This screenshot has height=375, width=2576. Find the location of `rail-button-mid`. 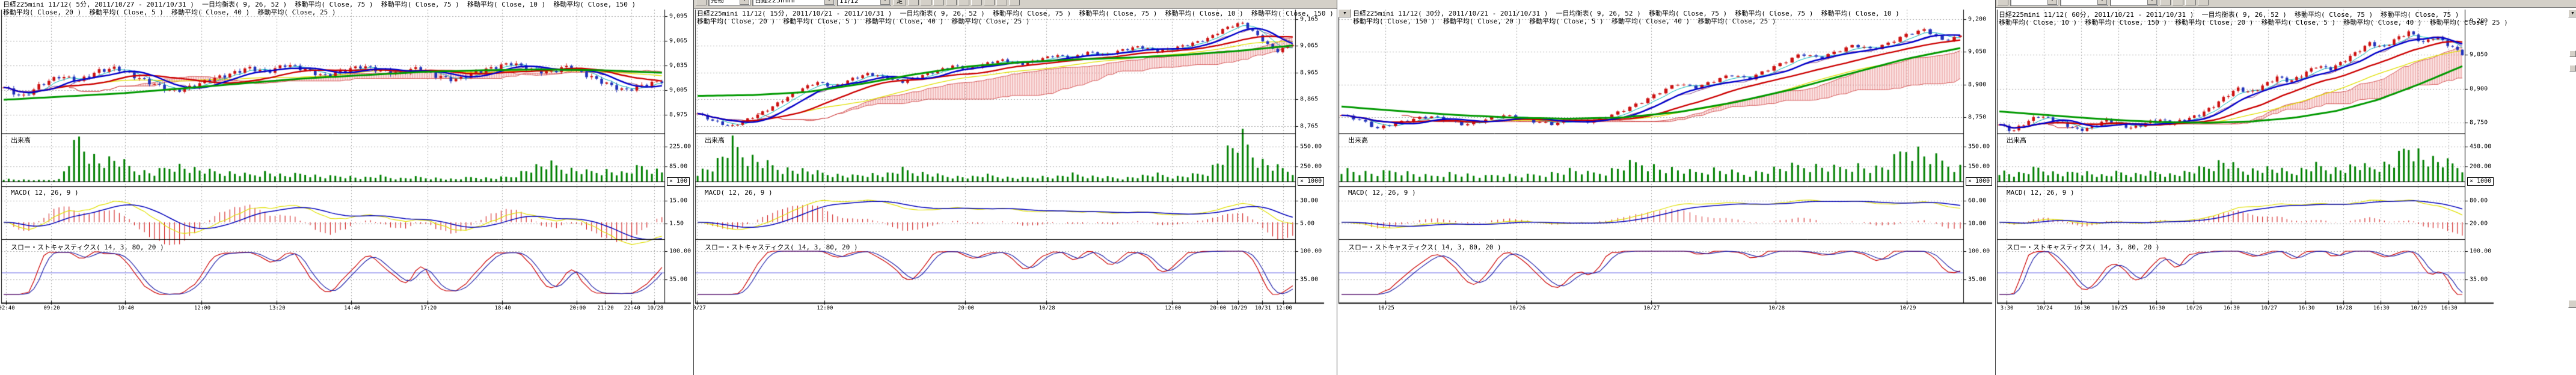

rail-button-mid is located at coordinates (2572, 68).